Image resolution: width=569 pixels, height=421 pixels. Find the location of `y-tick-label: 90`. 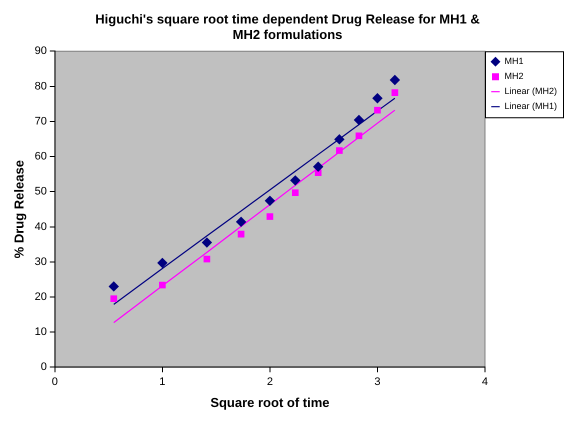

y-tick-label: 90 is located at coordinates (40, 51).